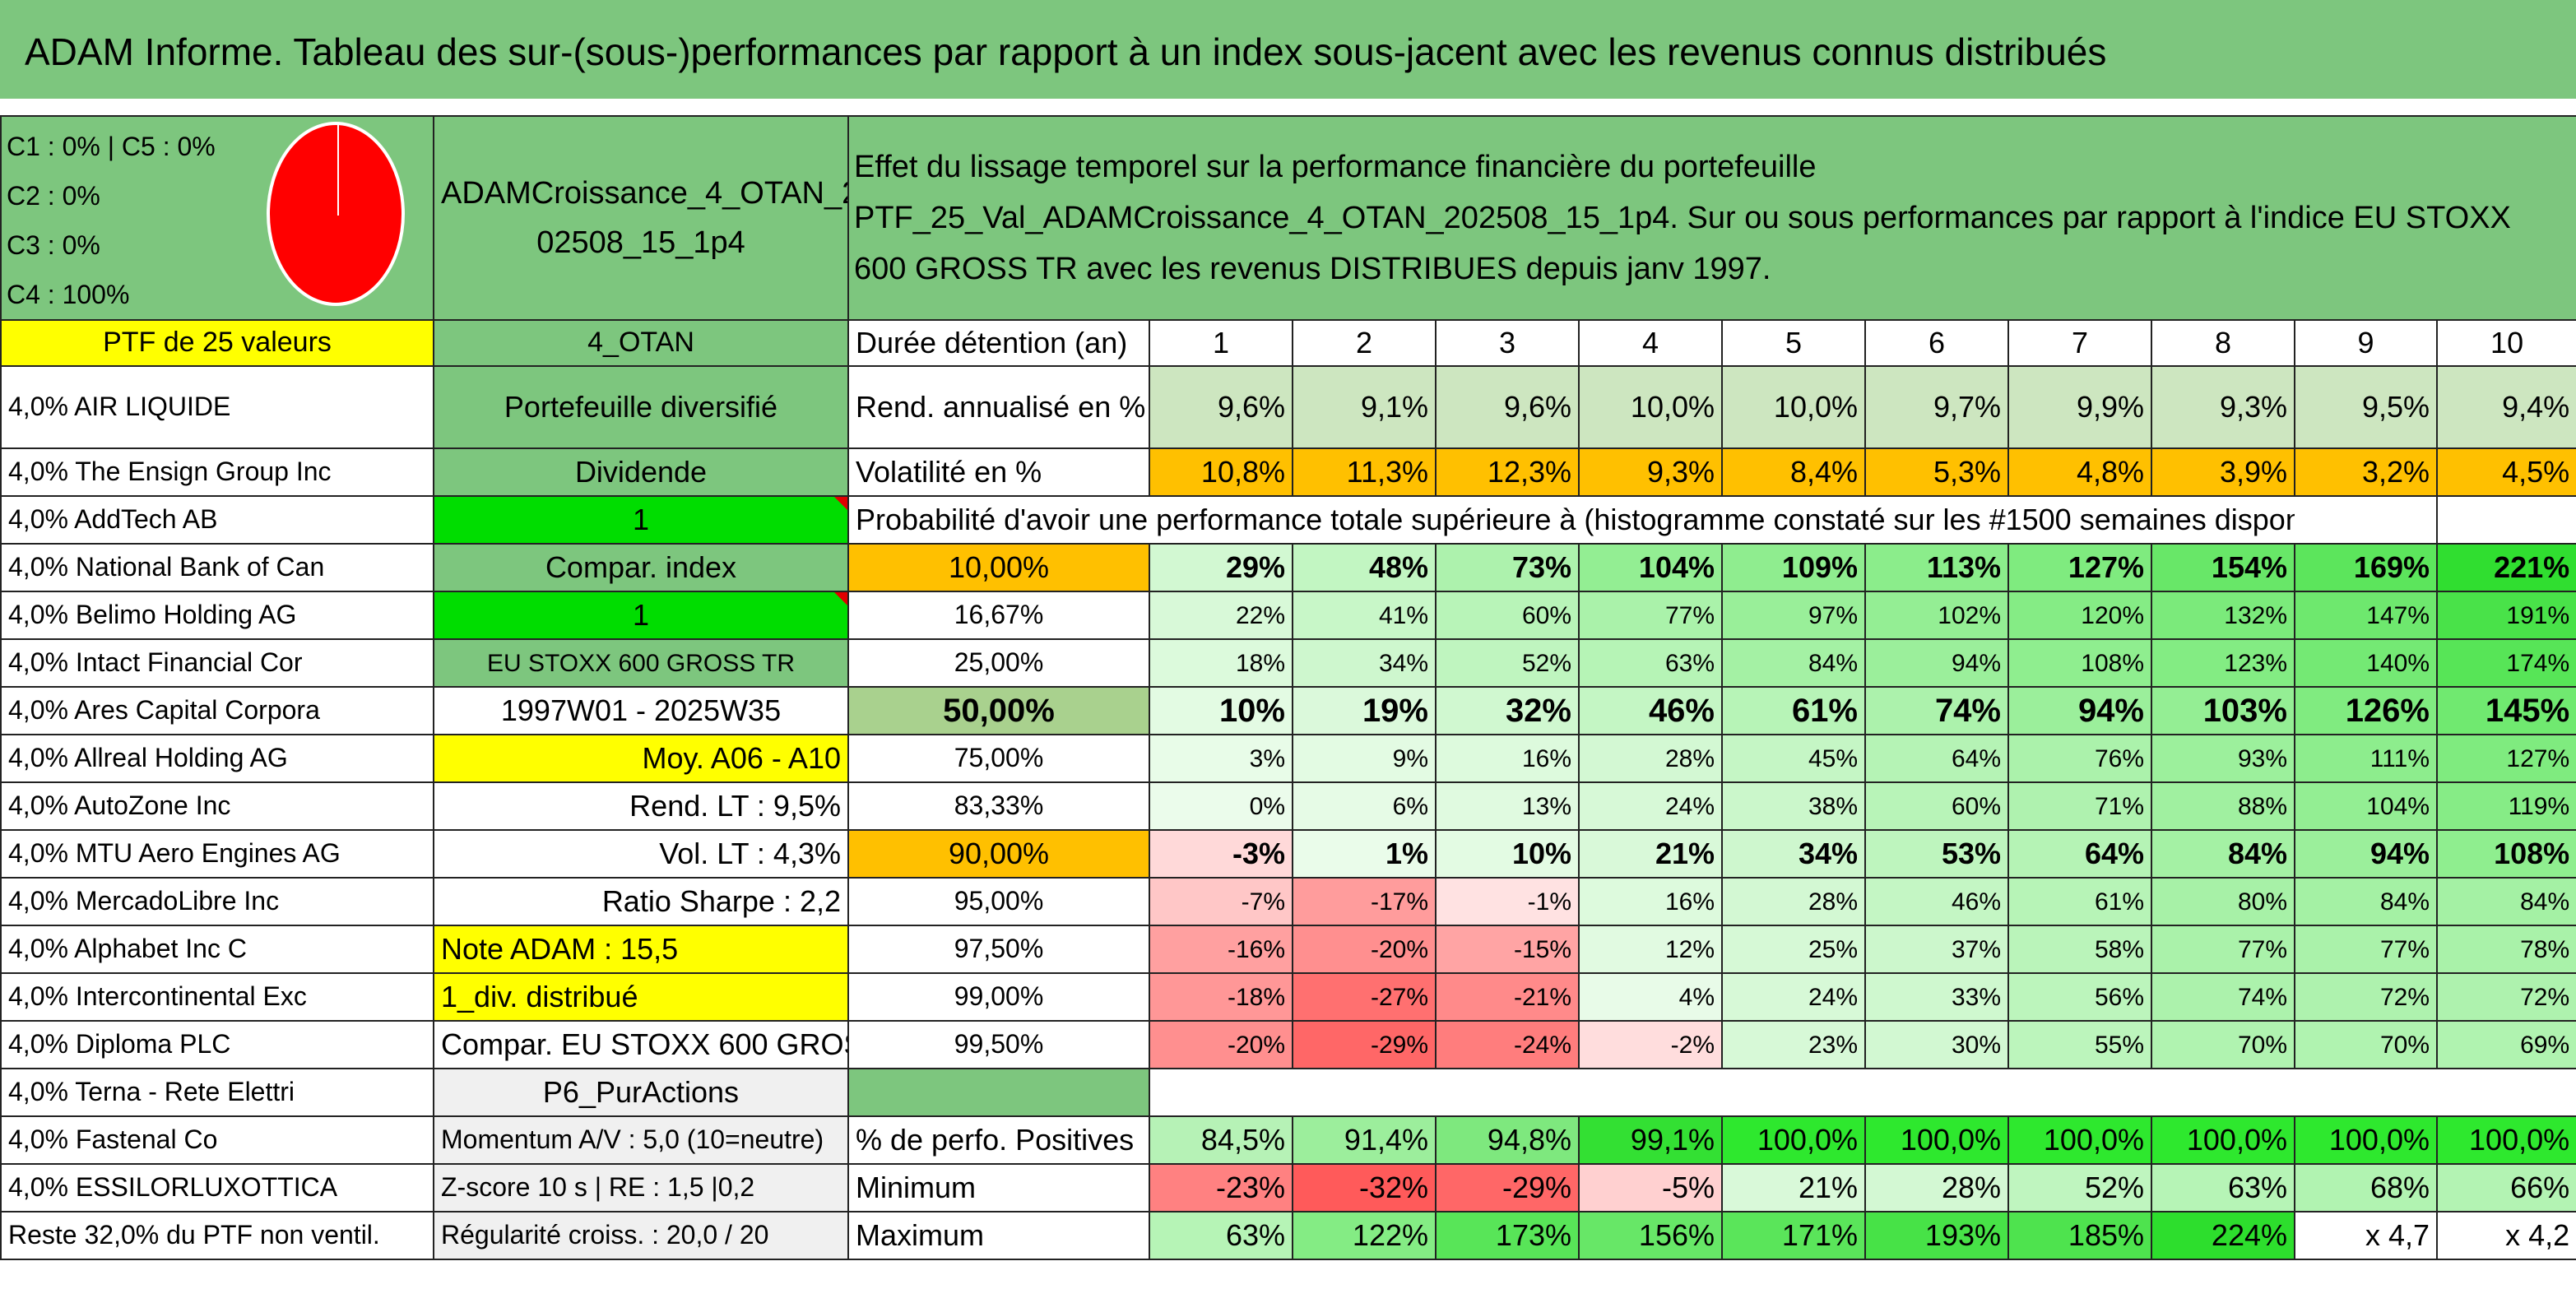 This screenshot has height=1289, width=2576. Describe the element at coordinates (1651, 1044) in the screenshot. I see `percentile-value: -2%` at that location.